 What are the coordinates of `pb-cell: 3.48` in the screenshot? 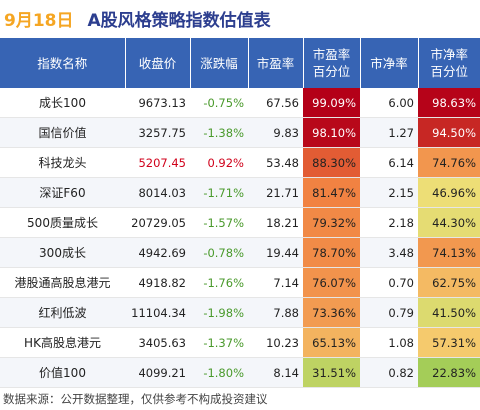 It's located at (389, 252).